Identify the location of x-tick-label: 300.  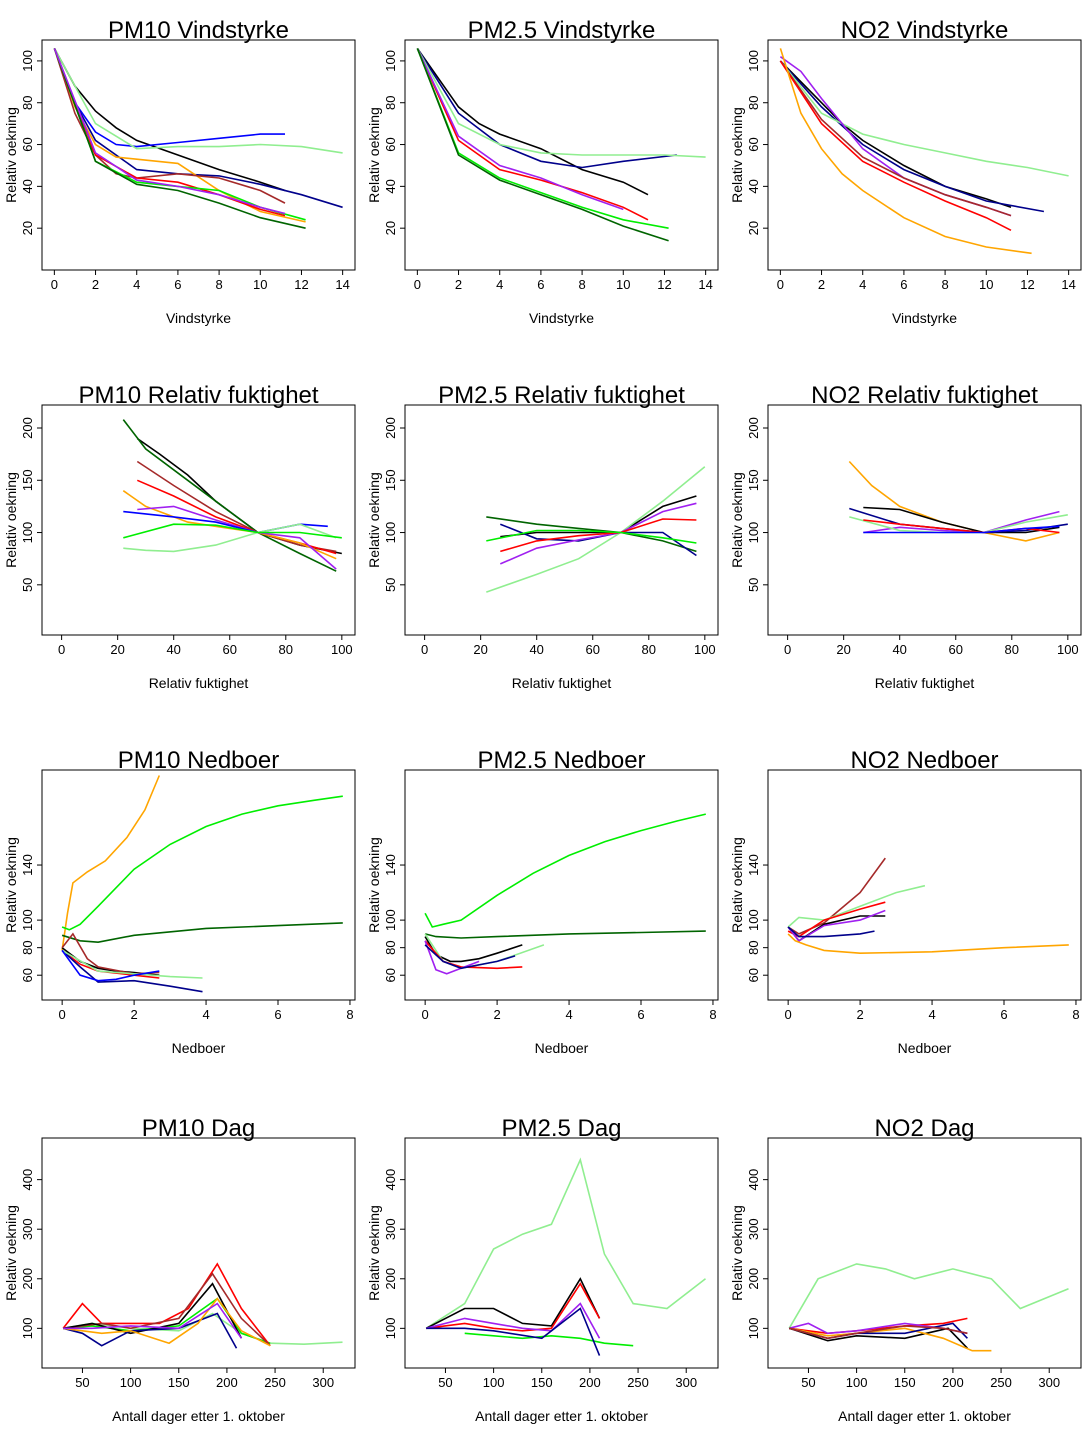
(323, 1382).